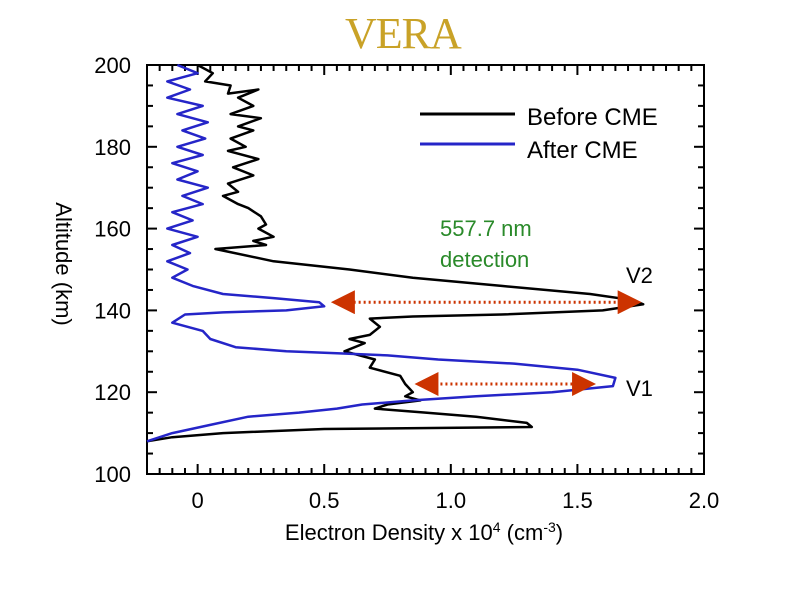  Describe the element at coordinates (403, 33) in the screenshot. I see `vera-logo: VERA` at that location.